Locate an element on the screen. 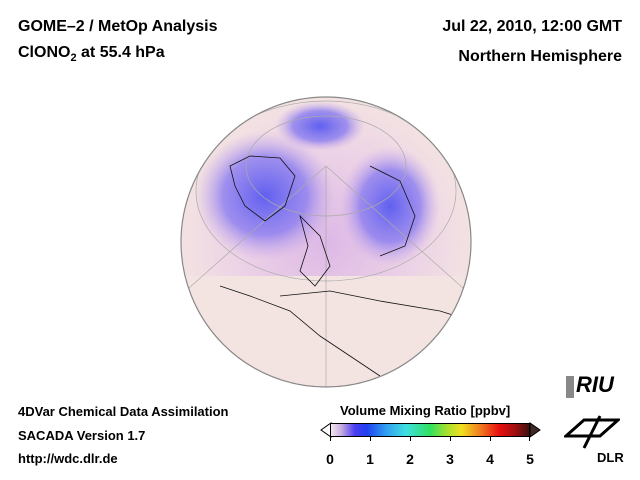 The image size is (640, 480). species-subscript: 2 is located at coordinates (73, 58).